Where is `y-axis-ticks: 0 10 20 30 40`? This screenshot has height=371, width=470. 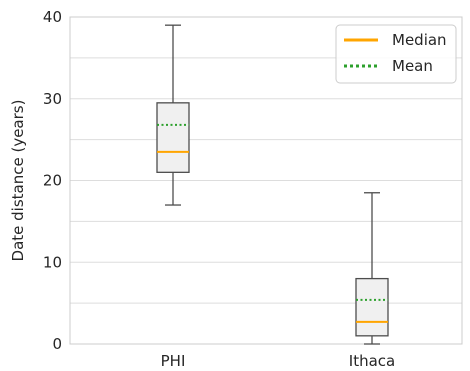
y-axis-ticks: 0 10 20 30 40 is located at coordinates (52, 180).